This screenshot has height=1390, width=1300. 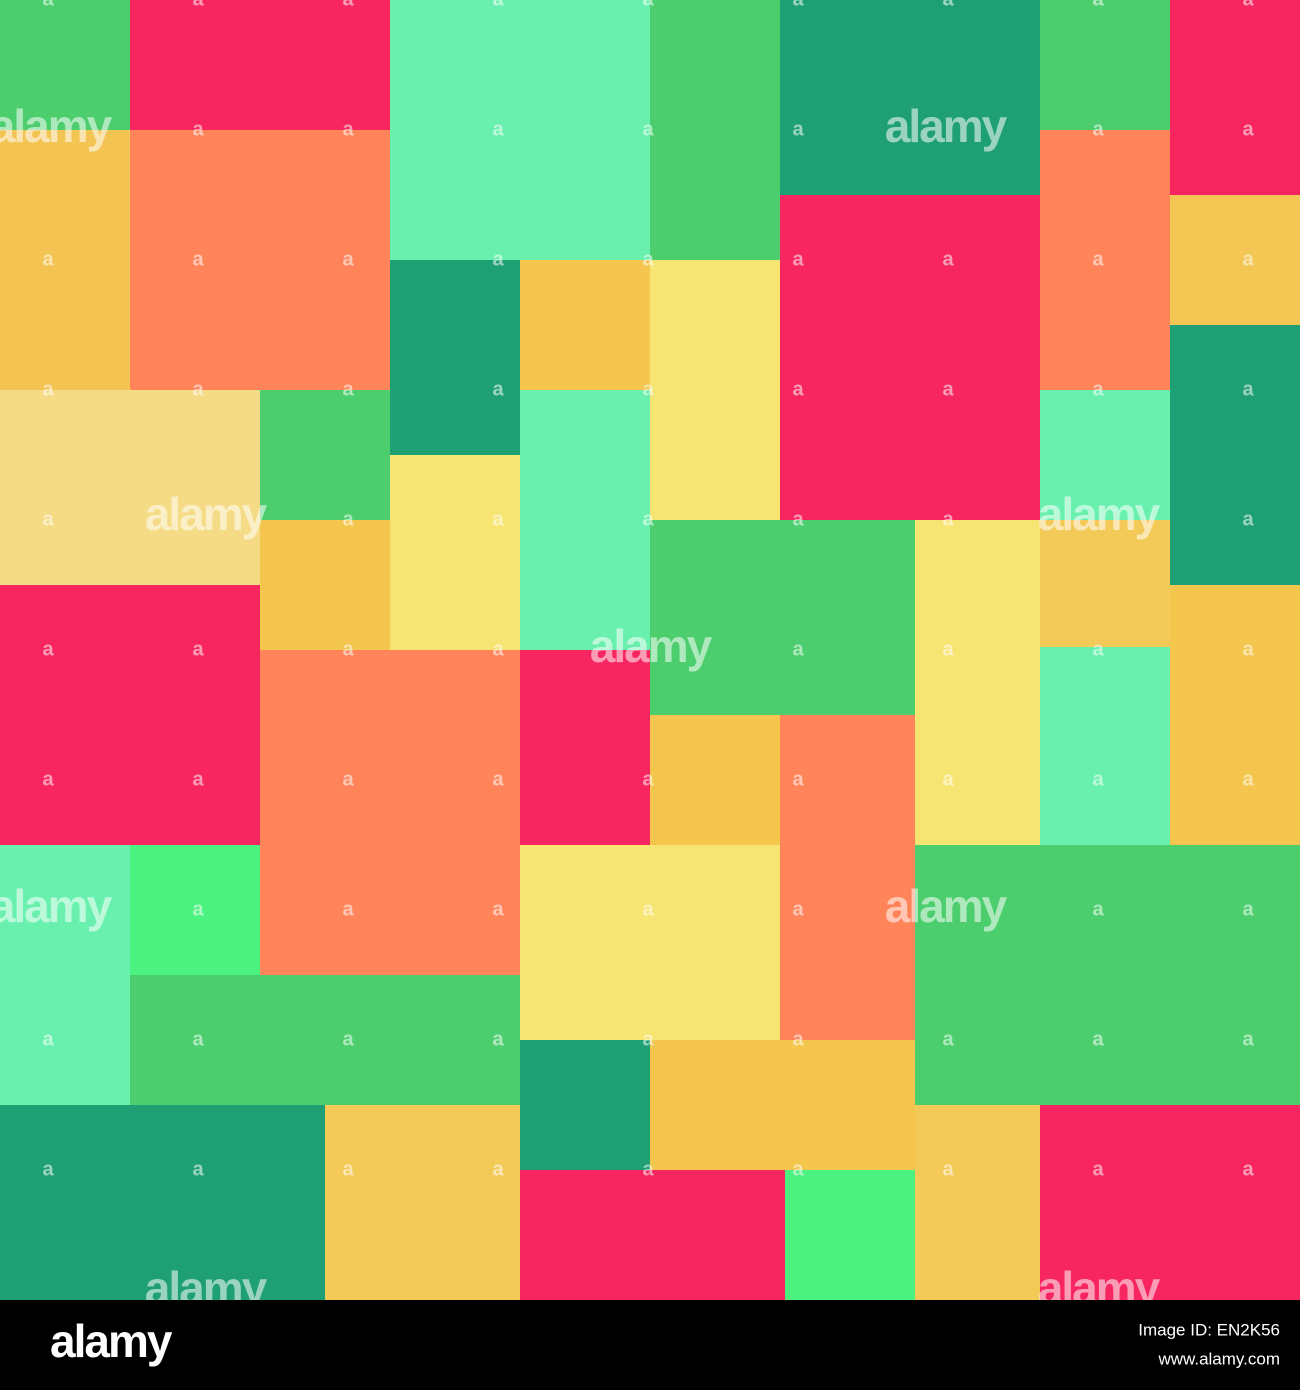 I want to click on image-id: Image ID: EN2K56, so click(x=1209, y=1329).